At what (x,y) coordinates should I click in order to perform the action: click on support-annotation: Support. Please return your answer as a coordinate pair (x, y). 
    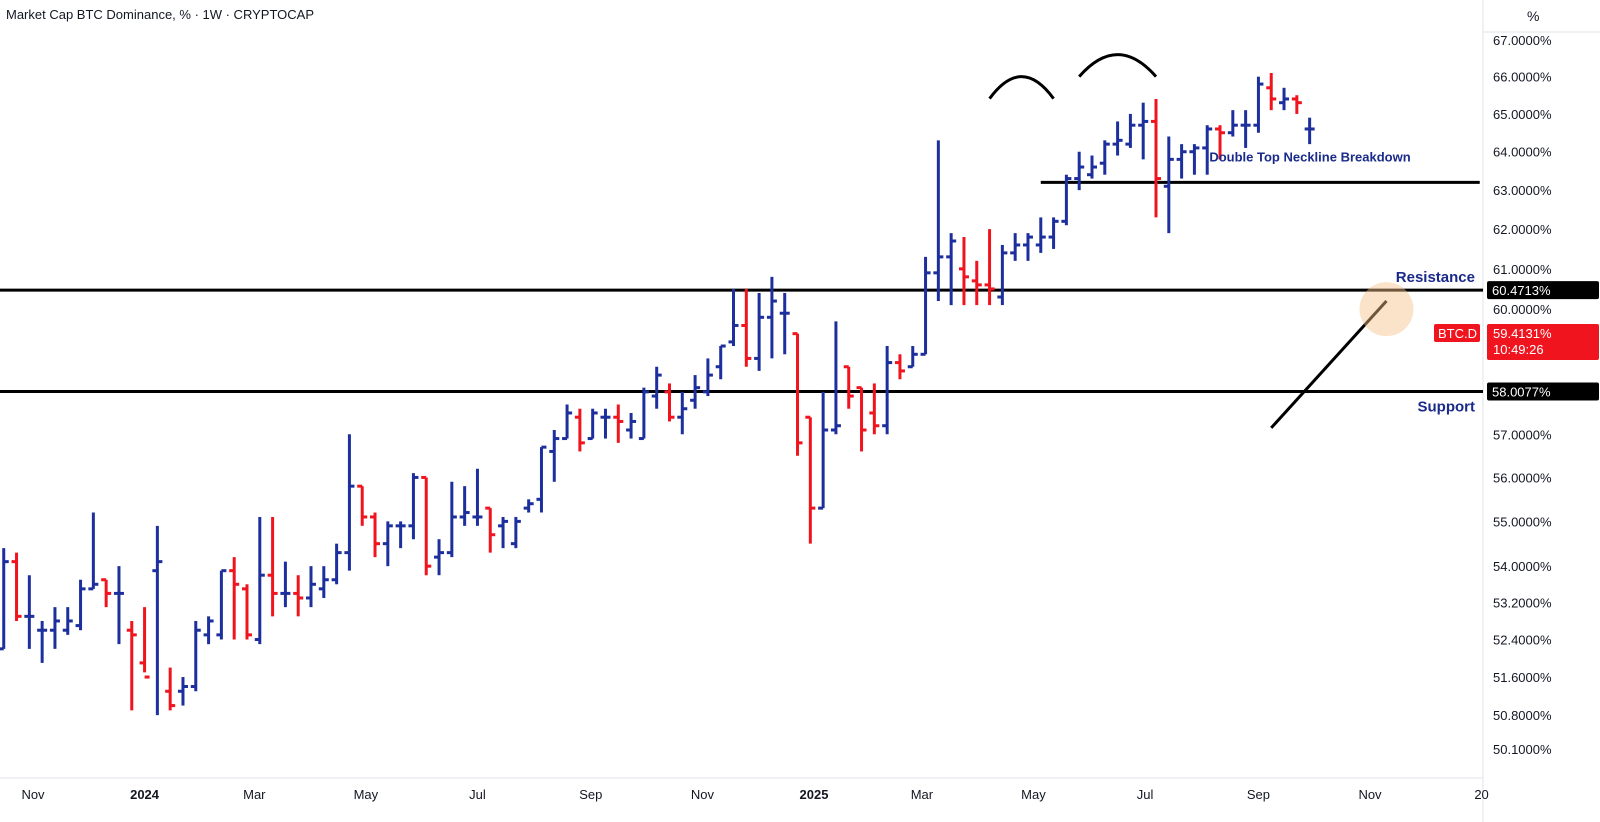
    Looking at the image, I should click on (1447, 407).